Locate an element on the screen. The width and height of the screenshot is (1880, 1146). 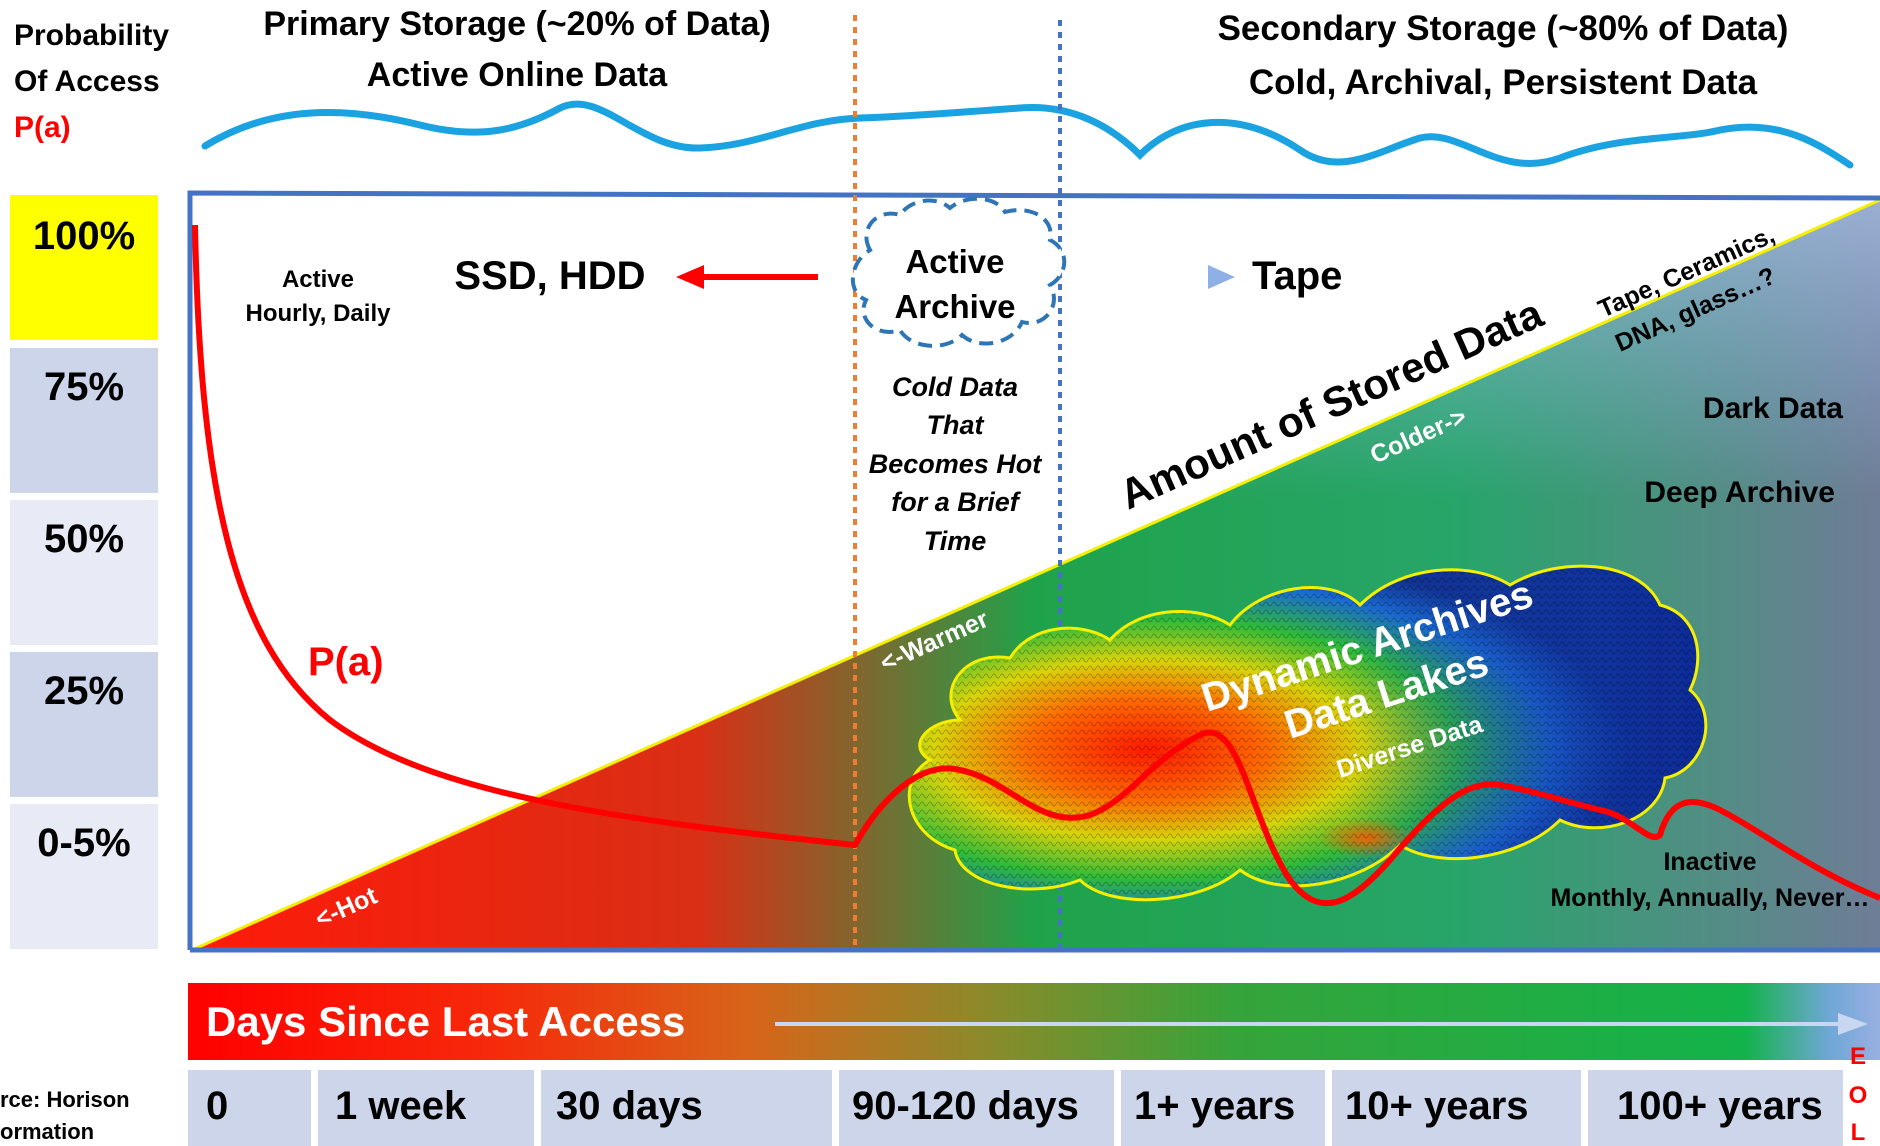
arrow-to-ssd-hdd-head is located at coordinates (690, 277).